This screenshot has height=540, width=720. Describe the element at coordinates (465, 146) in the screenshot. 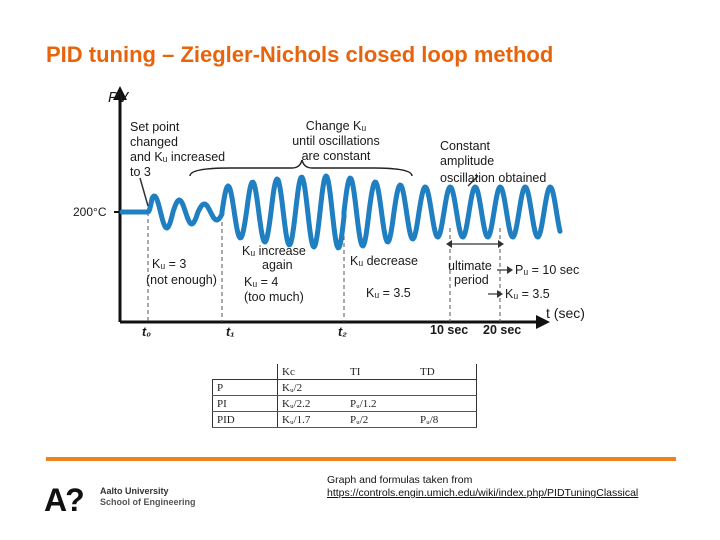

I see `svg-text: Constant` at that location.